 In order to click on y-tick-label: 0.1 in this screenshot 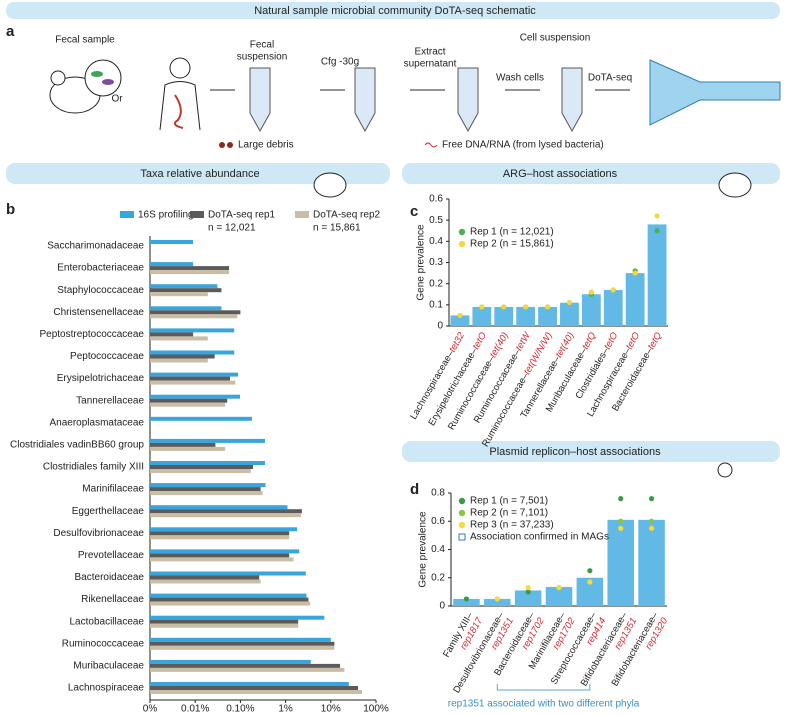, I will do `click(436, 304)`.